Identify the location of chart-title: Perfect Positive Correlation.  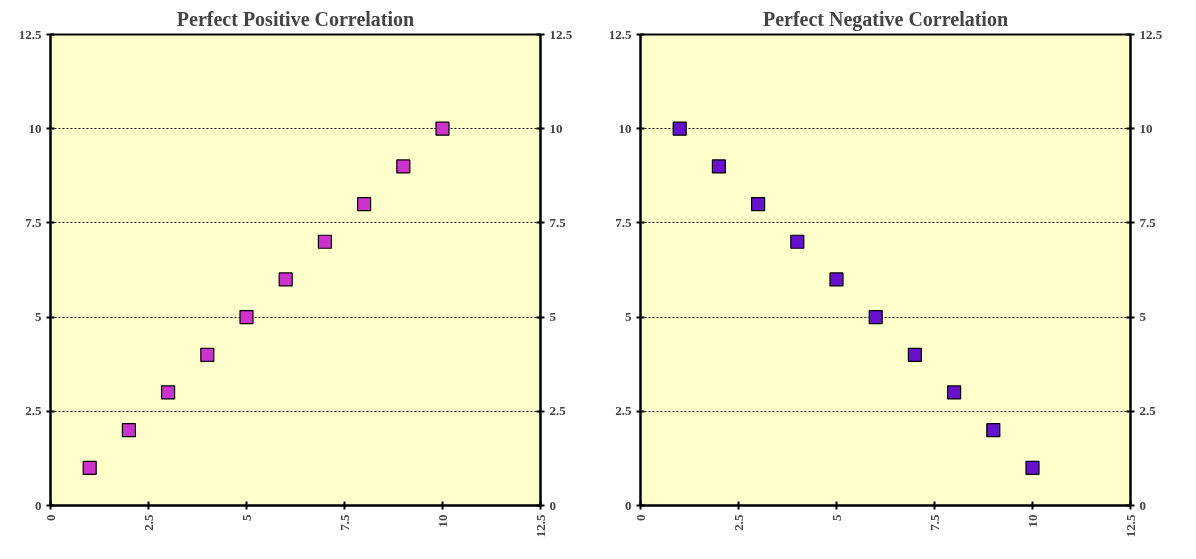
(295, 18).